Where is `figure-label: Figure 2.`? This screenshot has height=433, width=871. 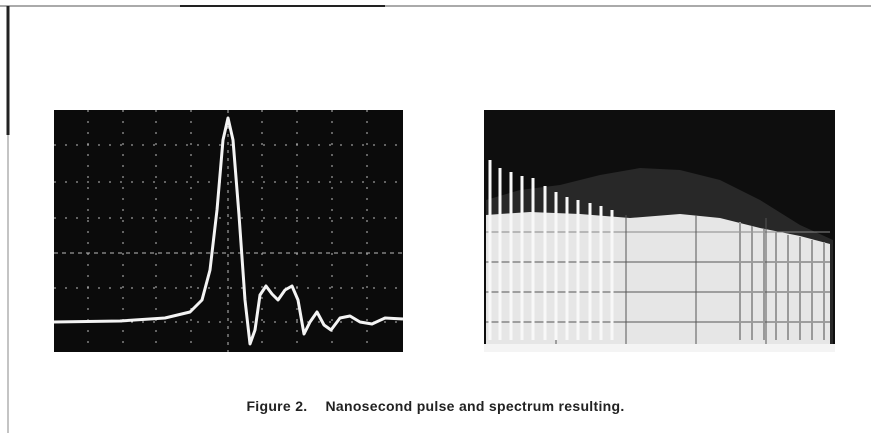
figure-label: Figure 2. is located at coordinates (277, 406).